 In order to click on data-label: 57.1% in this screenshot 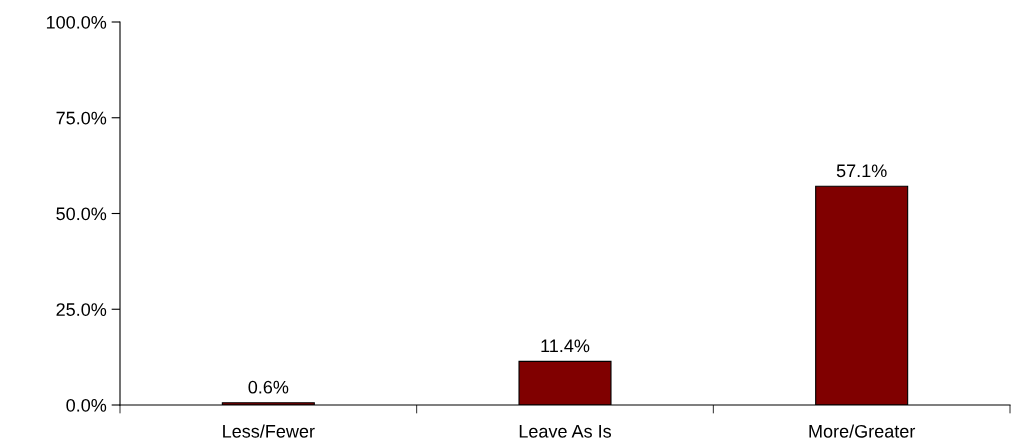, I will do `click(861, 171)`.